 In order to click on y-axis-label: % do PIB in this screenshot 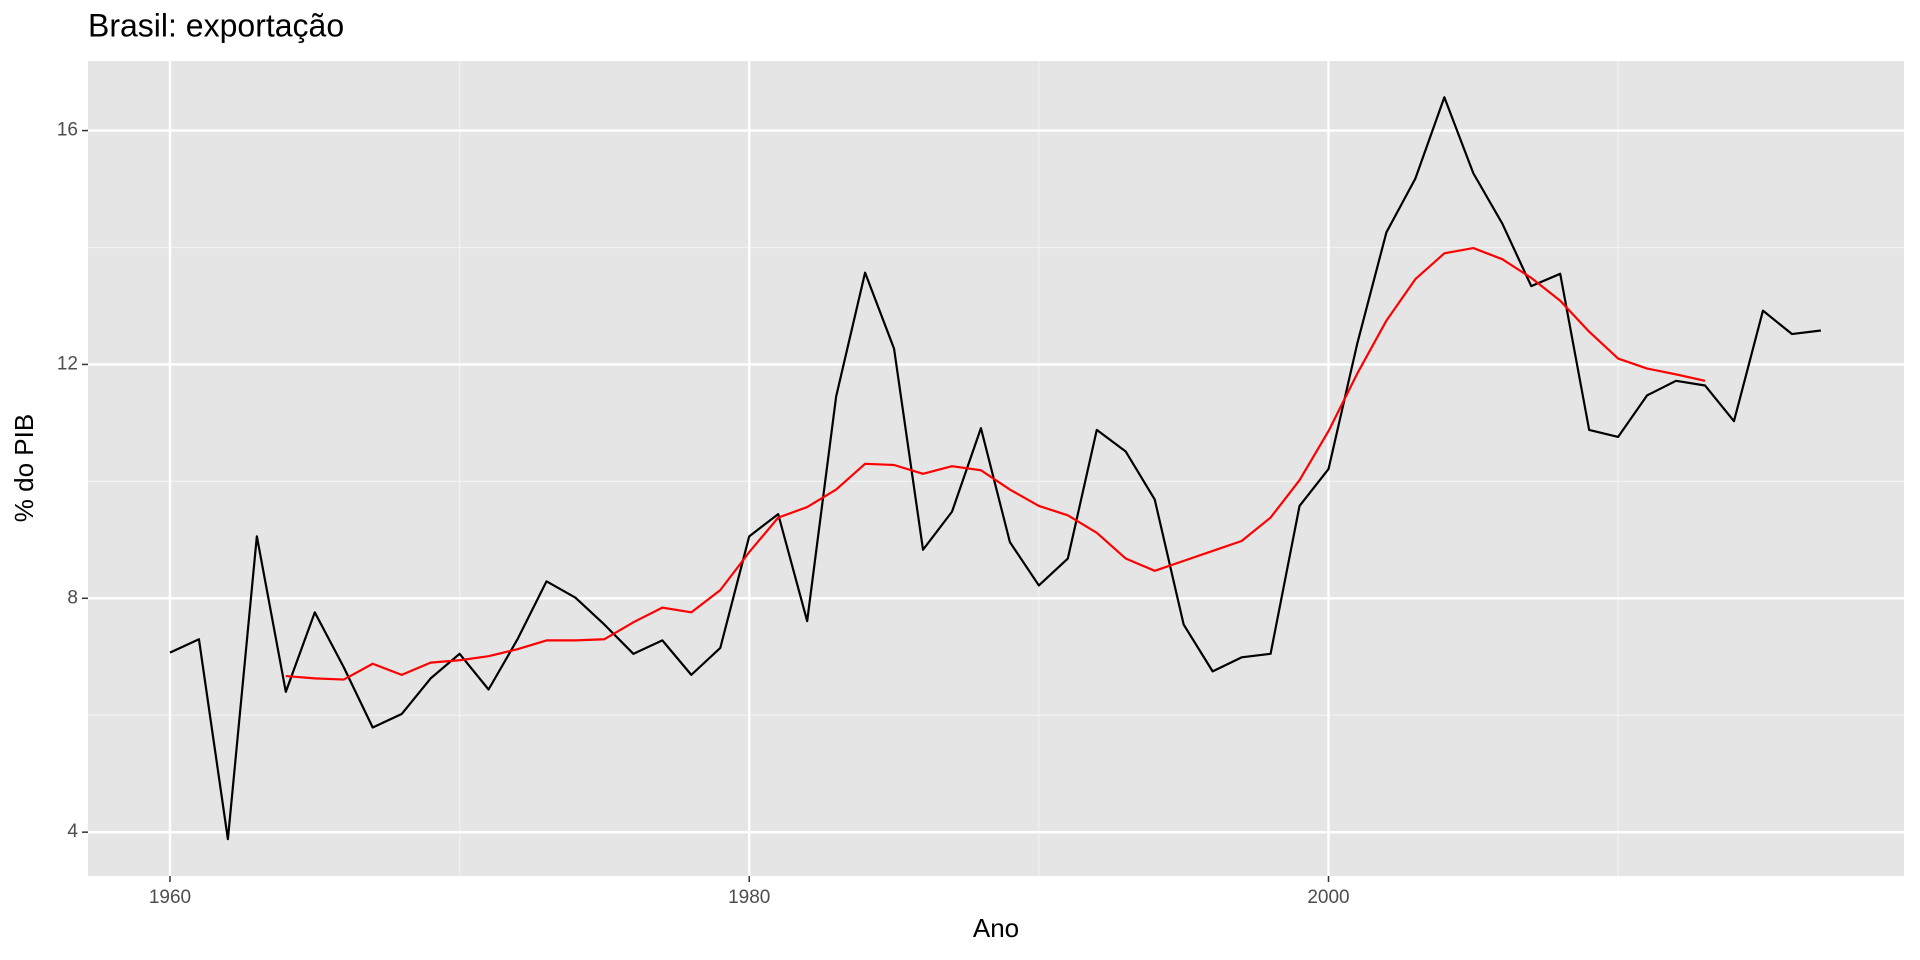, I will do `click(24, 468)`.